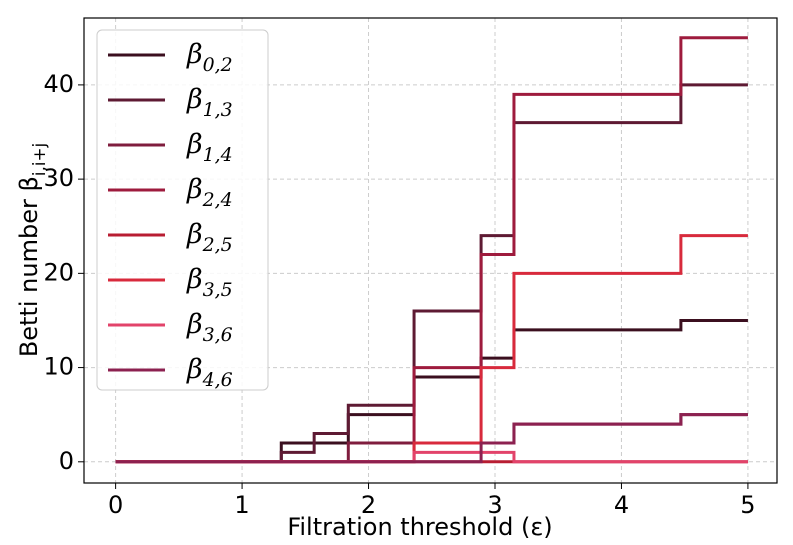 Image resolution: width=793 pixels, height=545 pixels. Describe the element at coordinates (209, 328) in the screenshot. I see `legend-label: β3,6` at that location.